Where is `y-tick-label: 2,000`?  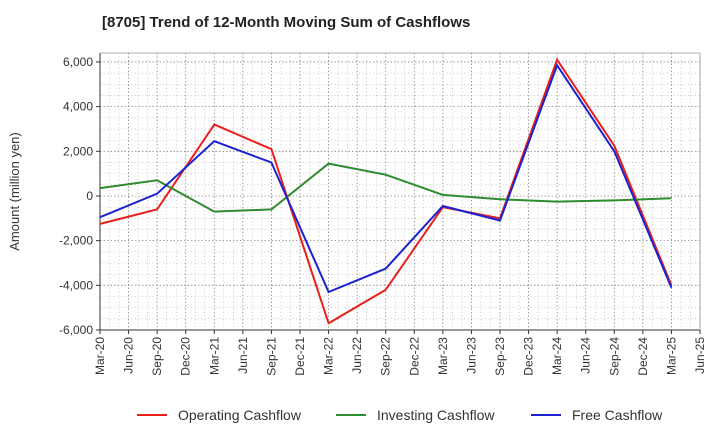
y-tick-label: 2,000 is located at coordinates (78, 151).